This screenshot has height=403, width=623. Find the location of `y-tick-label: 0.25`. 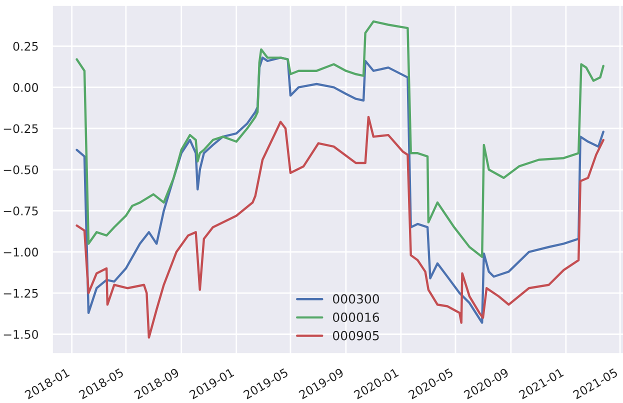

y-tick-label: 0.25 is located at coordinates (25, 46).